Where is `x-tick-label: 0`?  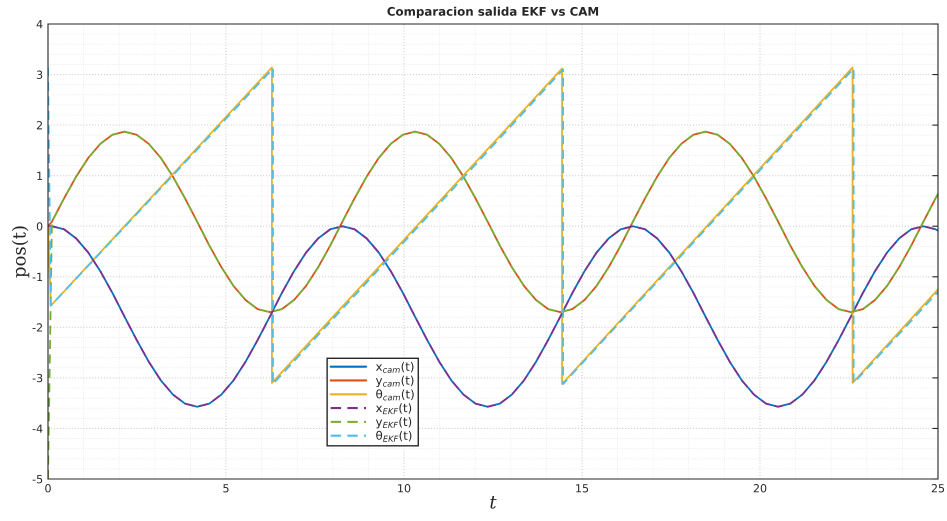 x-tick-label: 0 is located at coordinates (48, 488).